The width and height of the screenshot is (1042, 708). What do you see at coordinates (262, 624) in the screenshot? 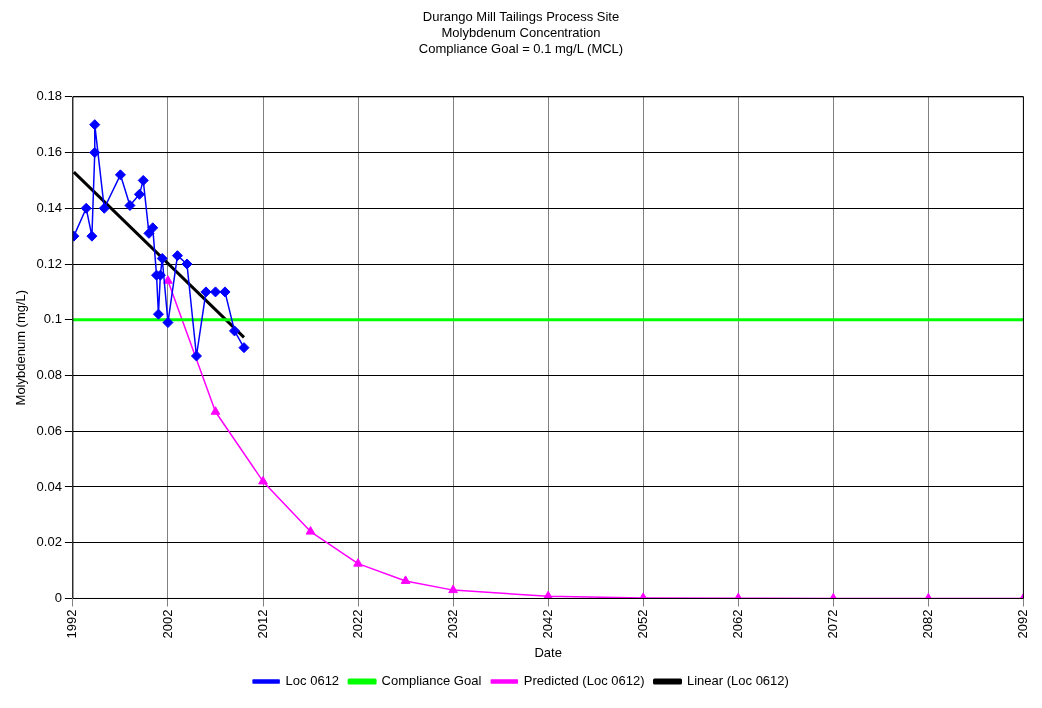
I see `x-tick-label: 2012` at bounding box center [262, 624].